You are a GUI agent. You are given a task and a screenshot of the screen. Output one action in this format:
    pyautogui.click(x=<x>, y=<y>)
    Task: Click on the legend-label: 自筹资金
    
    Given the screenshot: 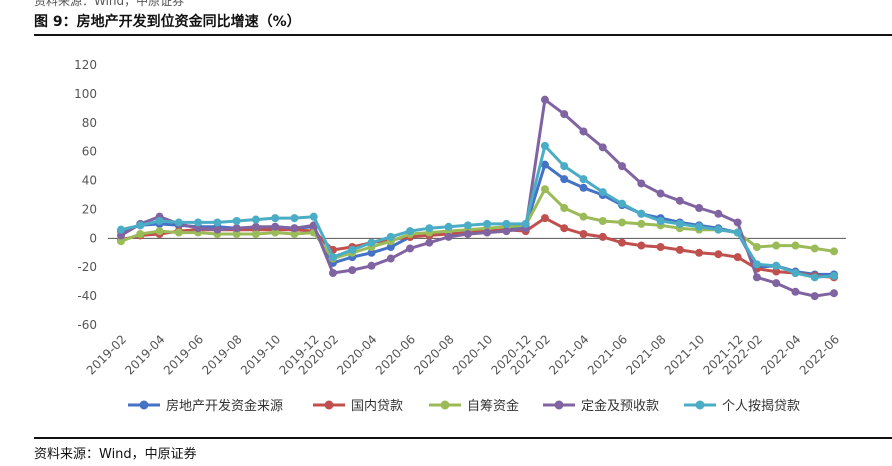 What is the action you would take?
    pyautogui.click(x=493, y=406)
    